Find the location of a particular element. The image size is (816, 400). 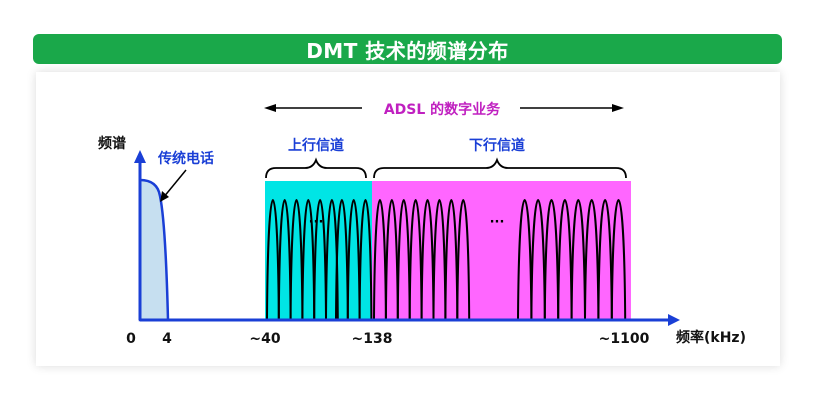

tick-1100: ~1100 is located at coordinates (624, 339).